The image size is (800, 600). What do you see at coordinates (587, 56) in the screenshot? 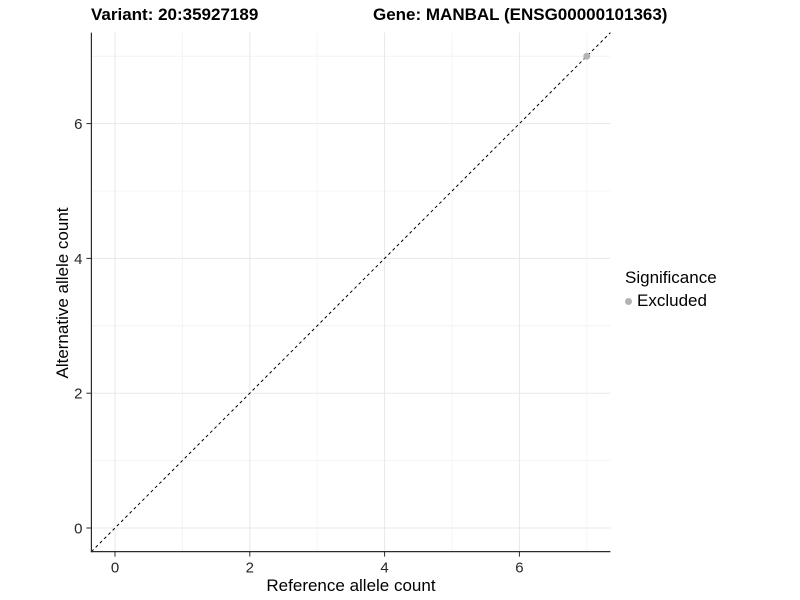
I see `data-point-excluded` at bounding box center [587, 56].